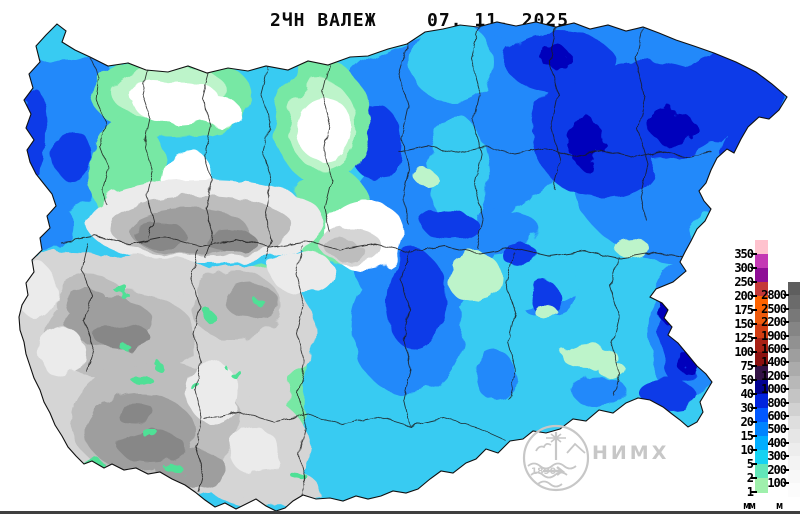  What do you see at coordinates (747, 408) in the screenshot?
I see `precip-legend-tick-label: 30` at bounding box center [747, 408].